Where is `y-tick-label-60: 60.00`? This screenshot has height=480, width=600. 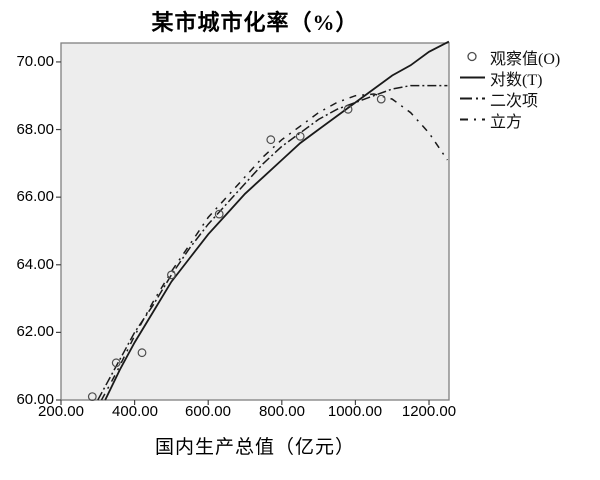 y-tick-label-60: 60.00 is located at coordinates (35, 399).